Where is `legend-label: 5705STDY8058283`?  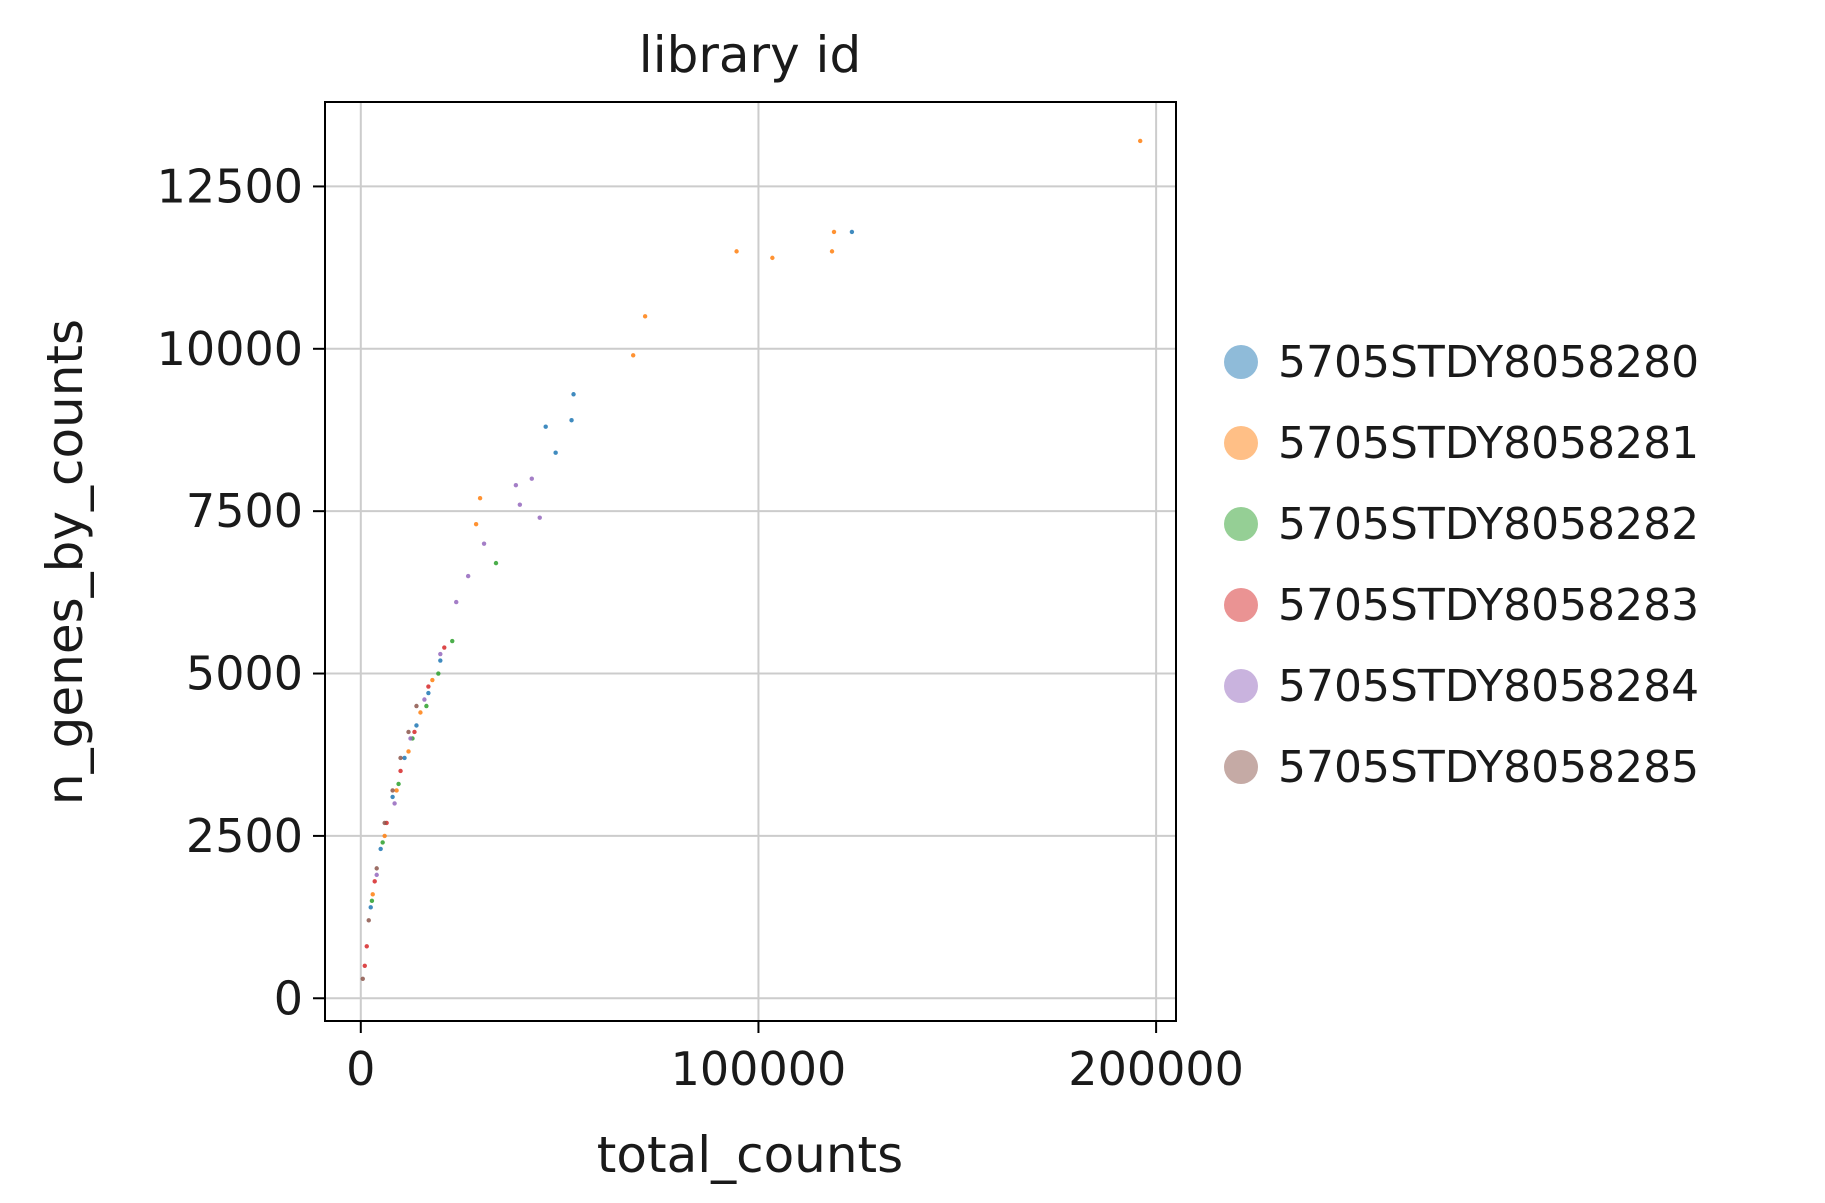
legend-label: 5705STDY8058283 is located at coordinates (1488, 605).